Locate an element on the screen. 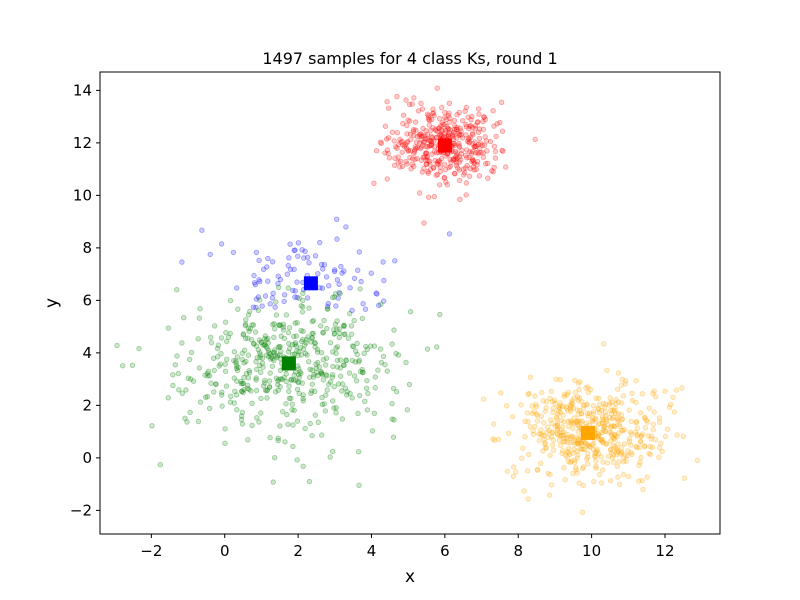 The height and width of the screenshot is (600, 800). y-tick-label: 12 is located at coordinates (82, 143).